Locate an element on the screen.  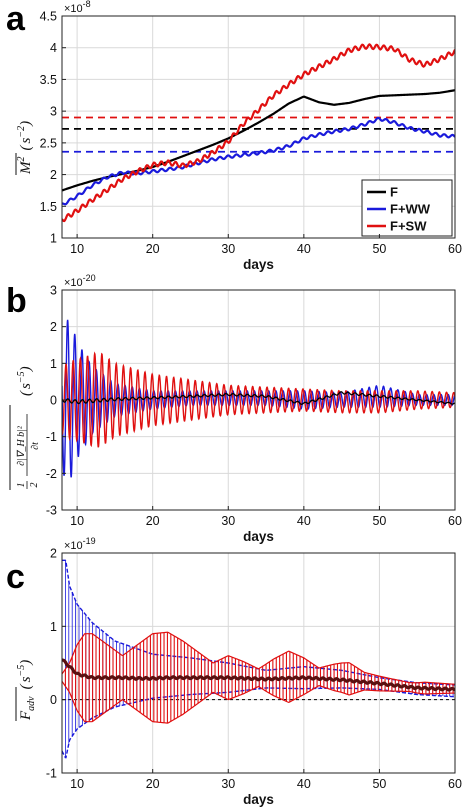
series-upper-f-sw is located at coordinates (258, 658).